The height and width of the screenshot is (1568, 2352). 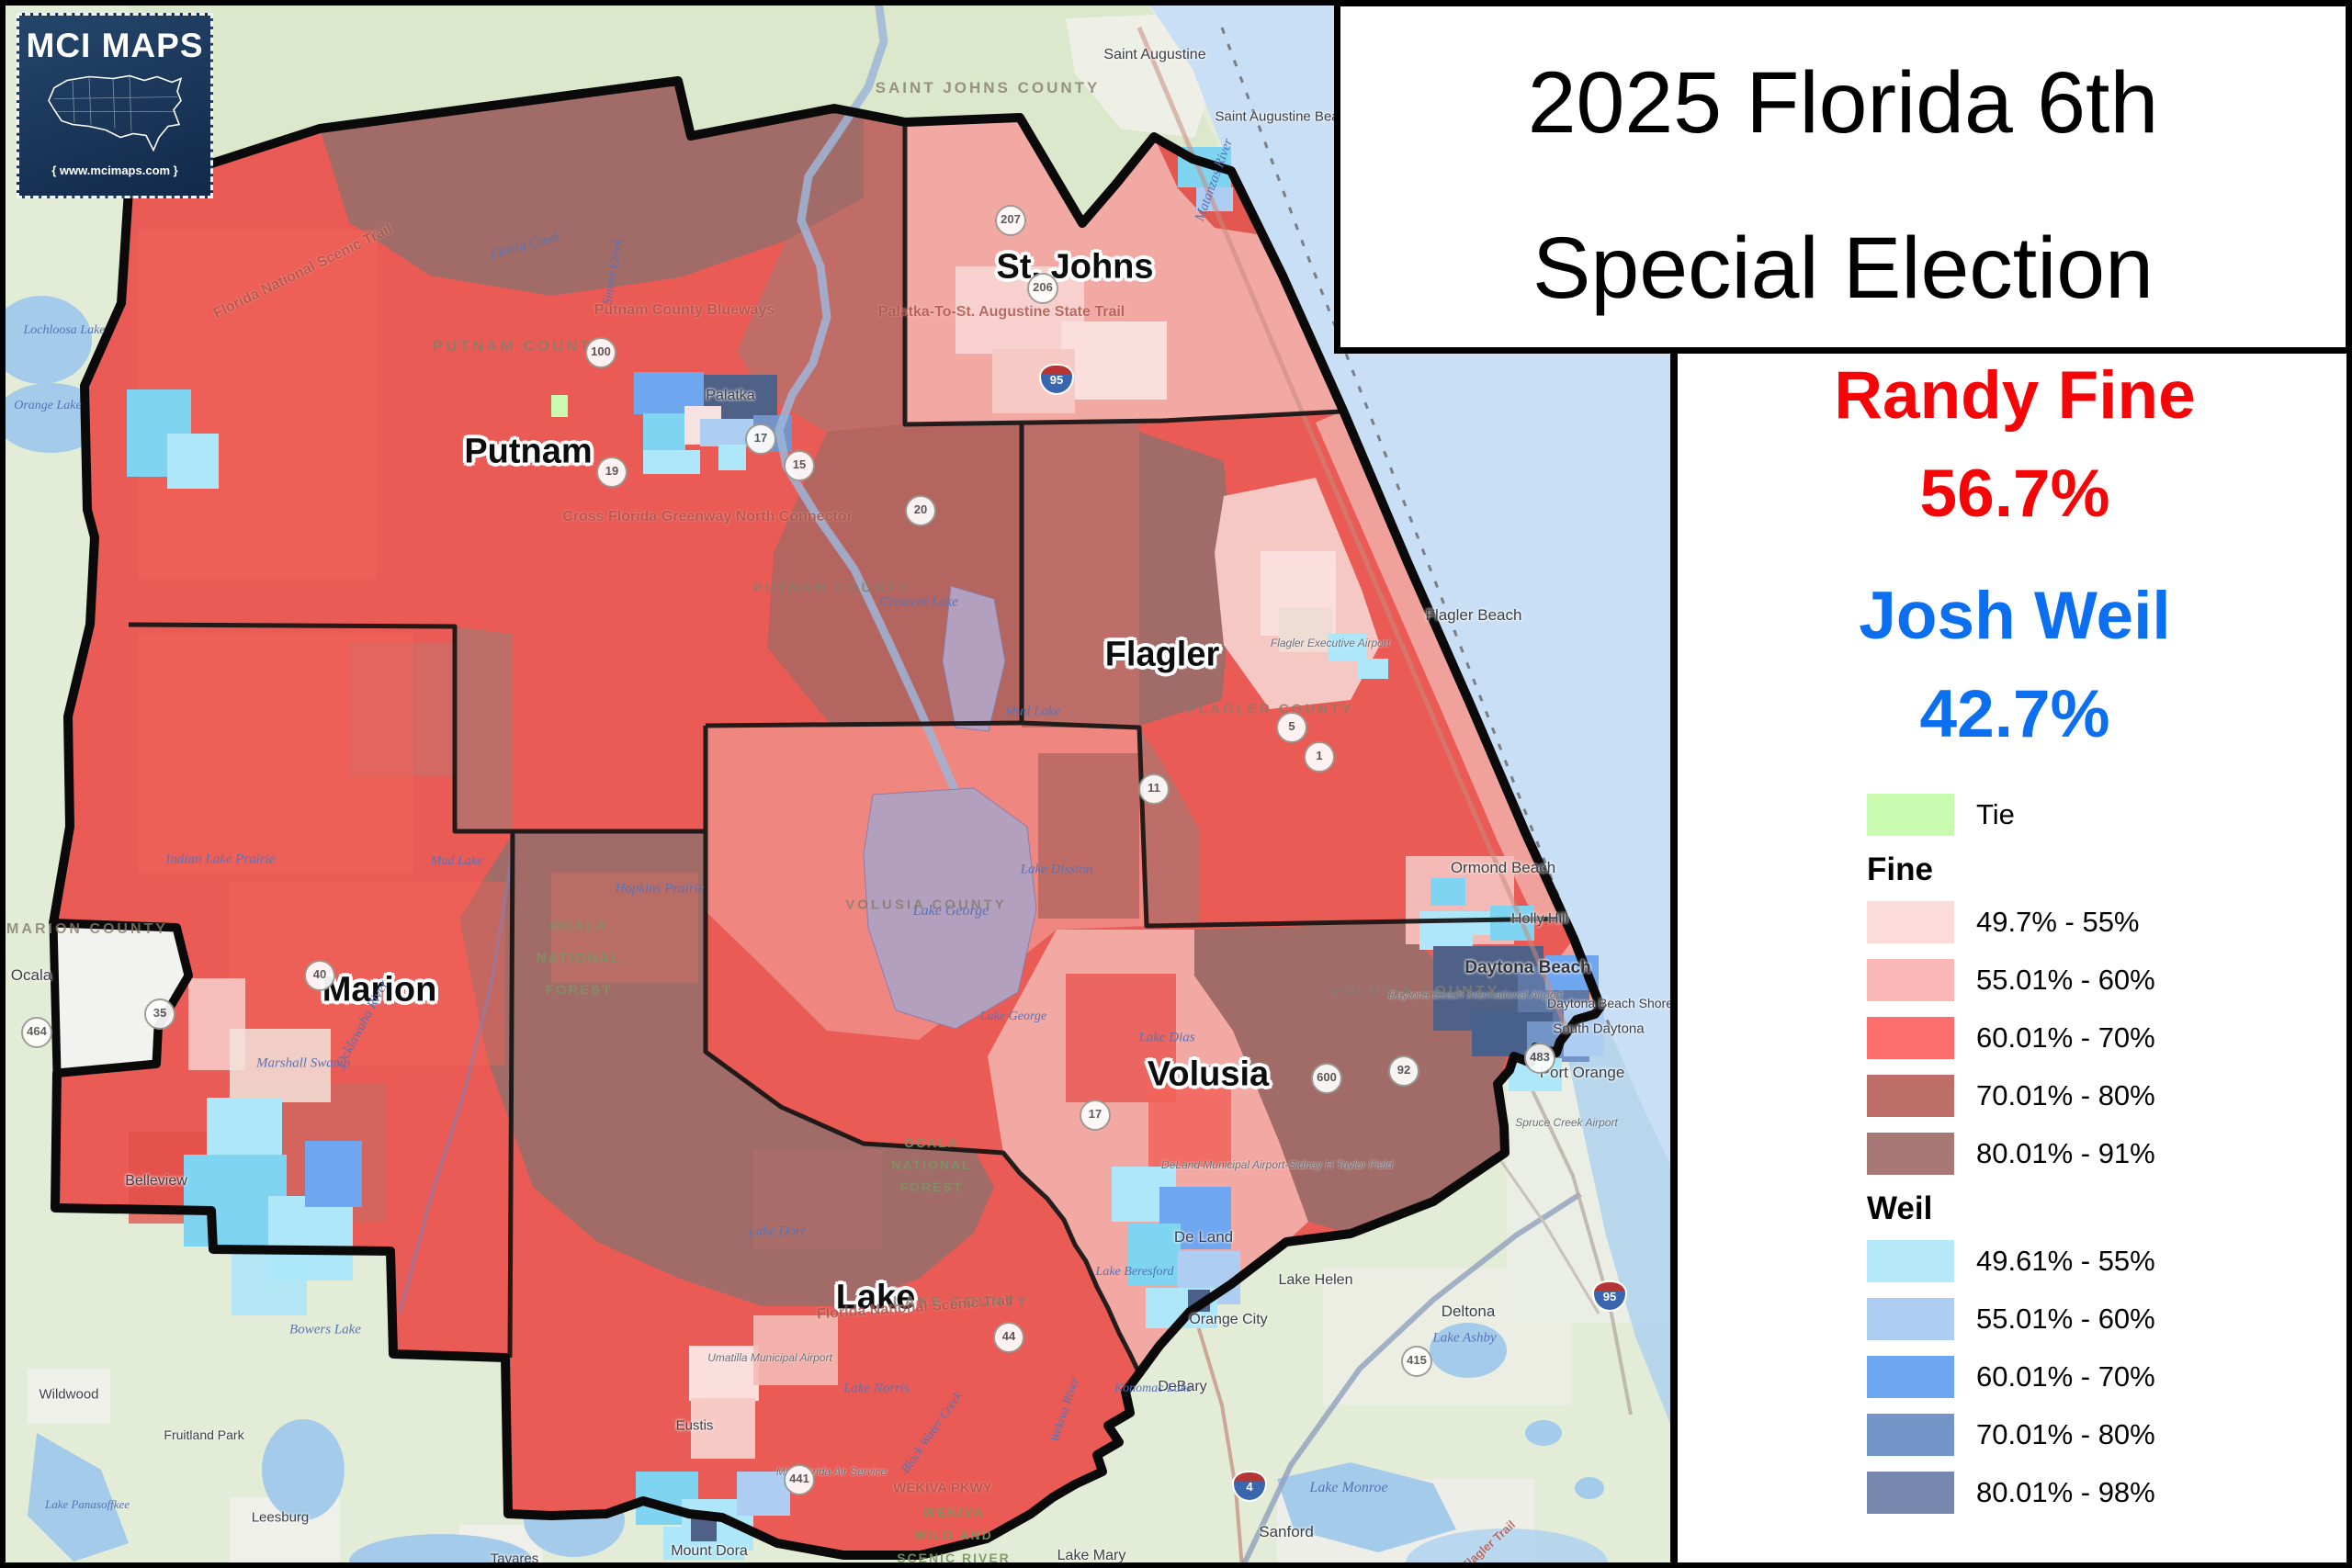 I want to click on water-label: Crescent Lake, so click(x=918, y=602).